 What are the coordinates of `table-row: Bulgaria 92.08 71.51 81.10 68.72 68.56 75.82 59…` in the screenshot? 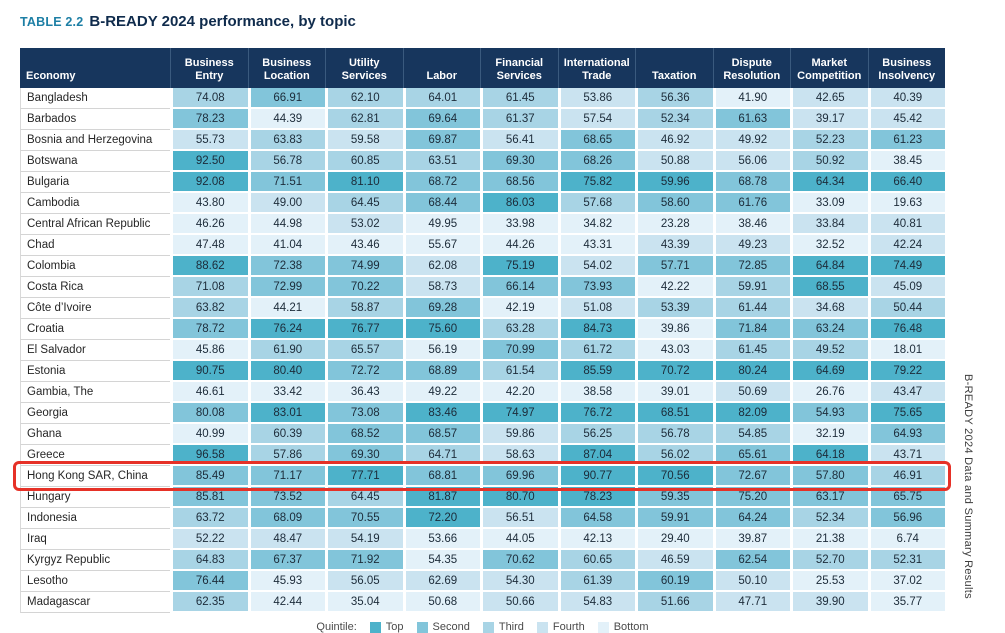 It's located at (482, 182).